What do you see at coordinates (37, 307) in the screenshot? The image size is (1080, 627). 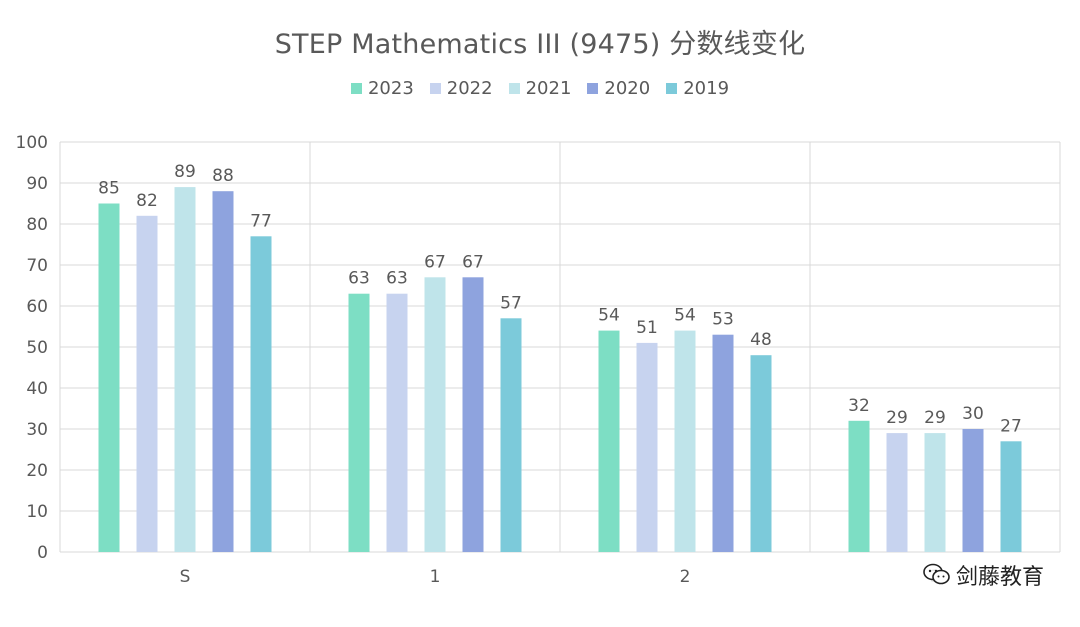 I see `y-tick-label: 60` at bounding box center [37, 307].